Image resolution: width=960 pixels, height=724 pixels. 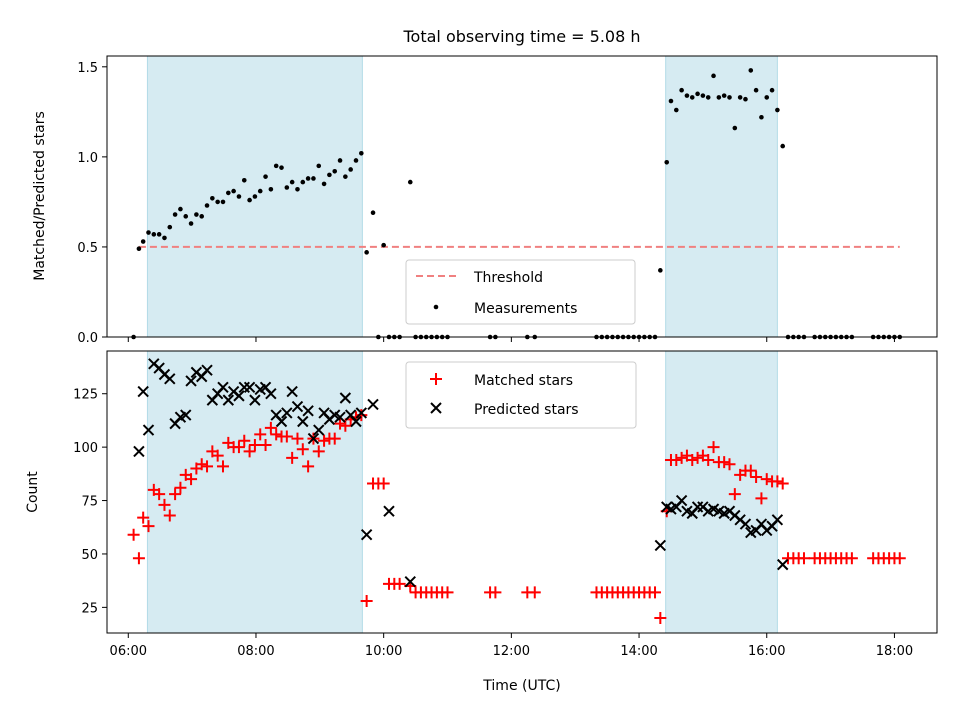 I want to click on legend-predicted-swatch, so click(x=436, y=408).